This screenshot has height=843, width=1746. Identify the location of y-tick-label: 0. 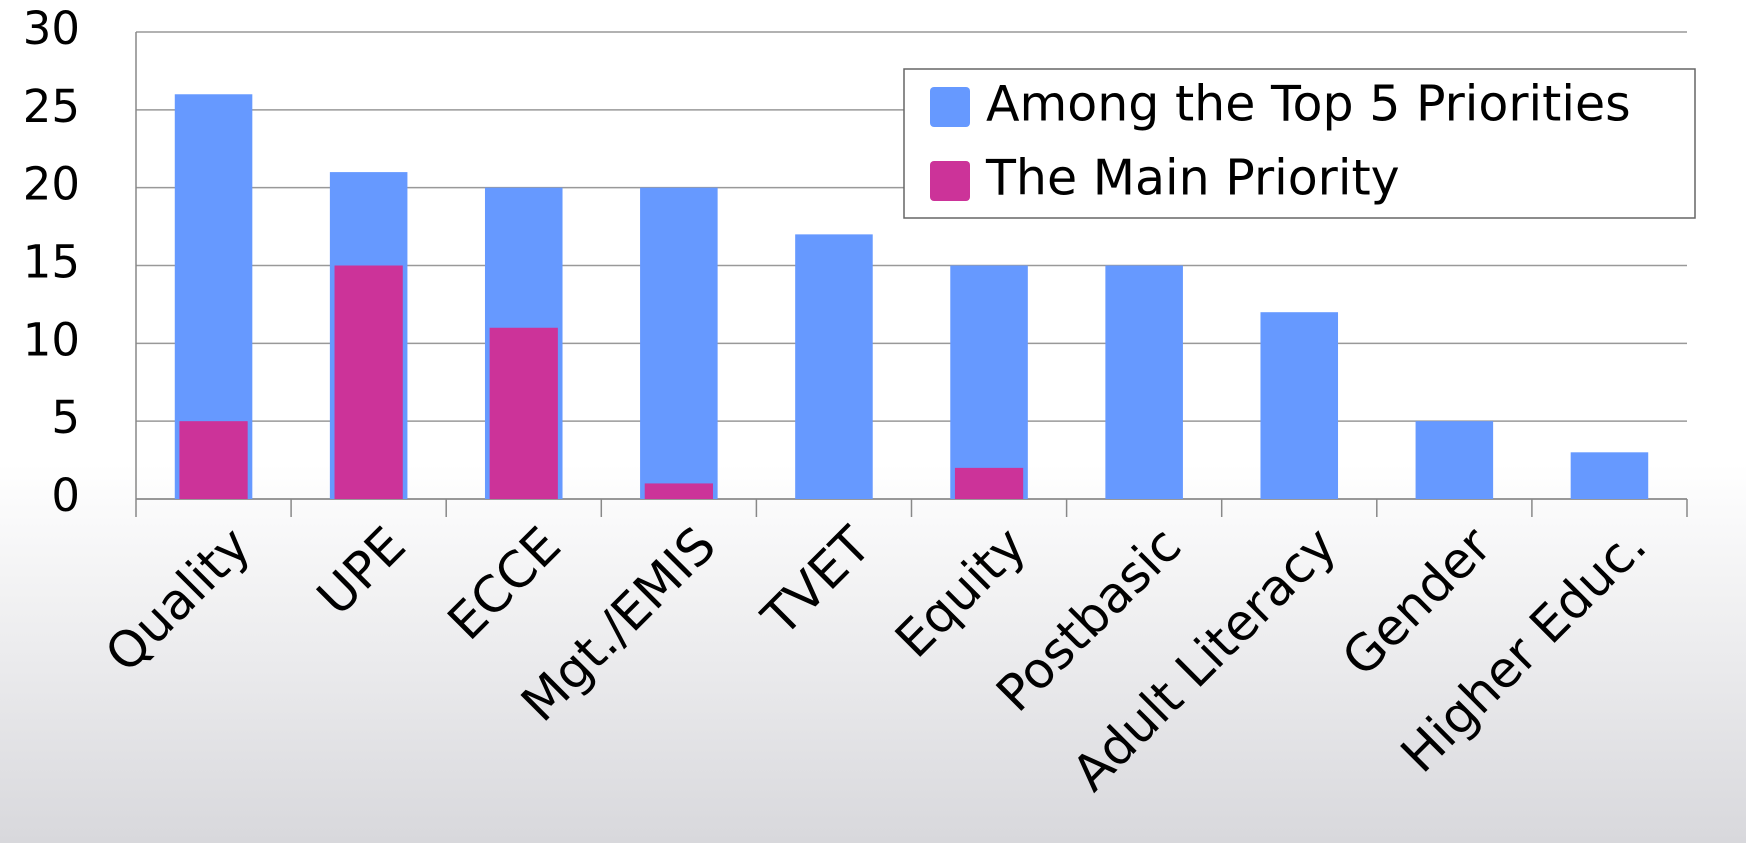
(65, 495).